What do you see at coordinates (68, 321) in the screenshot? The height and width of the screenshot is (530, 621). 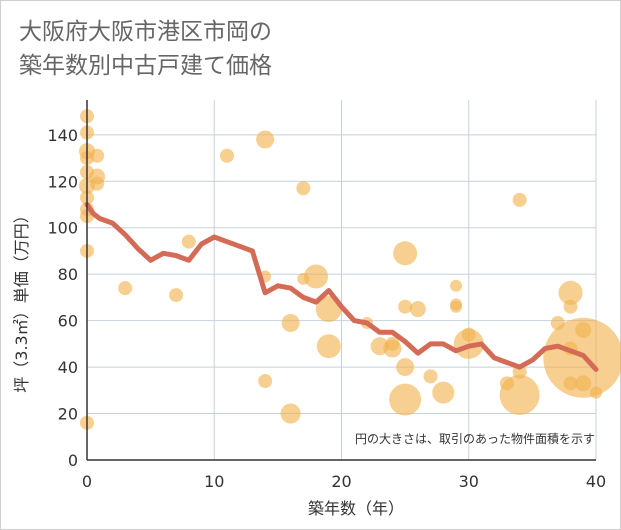 I see `y-tick-label: 60` at bounding box center [68, 321].